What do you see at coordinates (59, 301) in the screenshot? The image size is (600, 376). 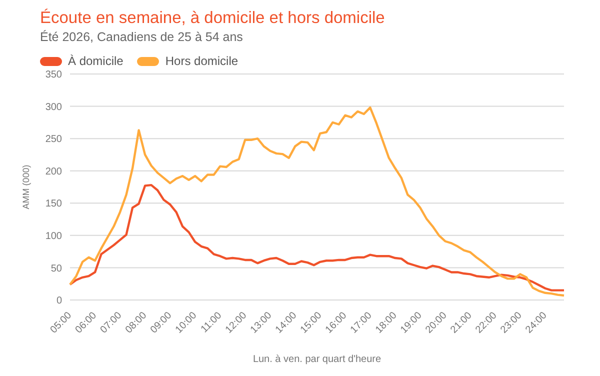 I see `y-tick-label: 0` at bounding box center [59, 301].